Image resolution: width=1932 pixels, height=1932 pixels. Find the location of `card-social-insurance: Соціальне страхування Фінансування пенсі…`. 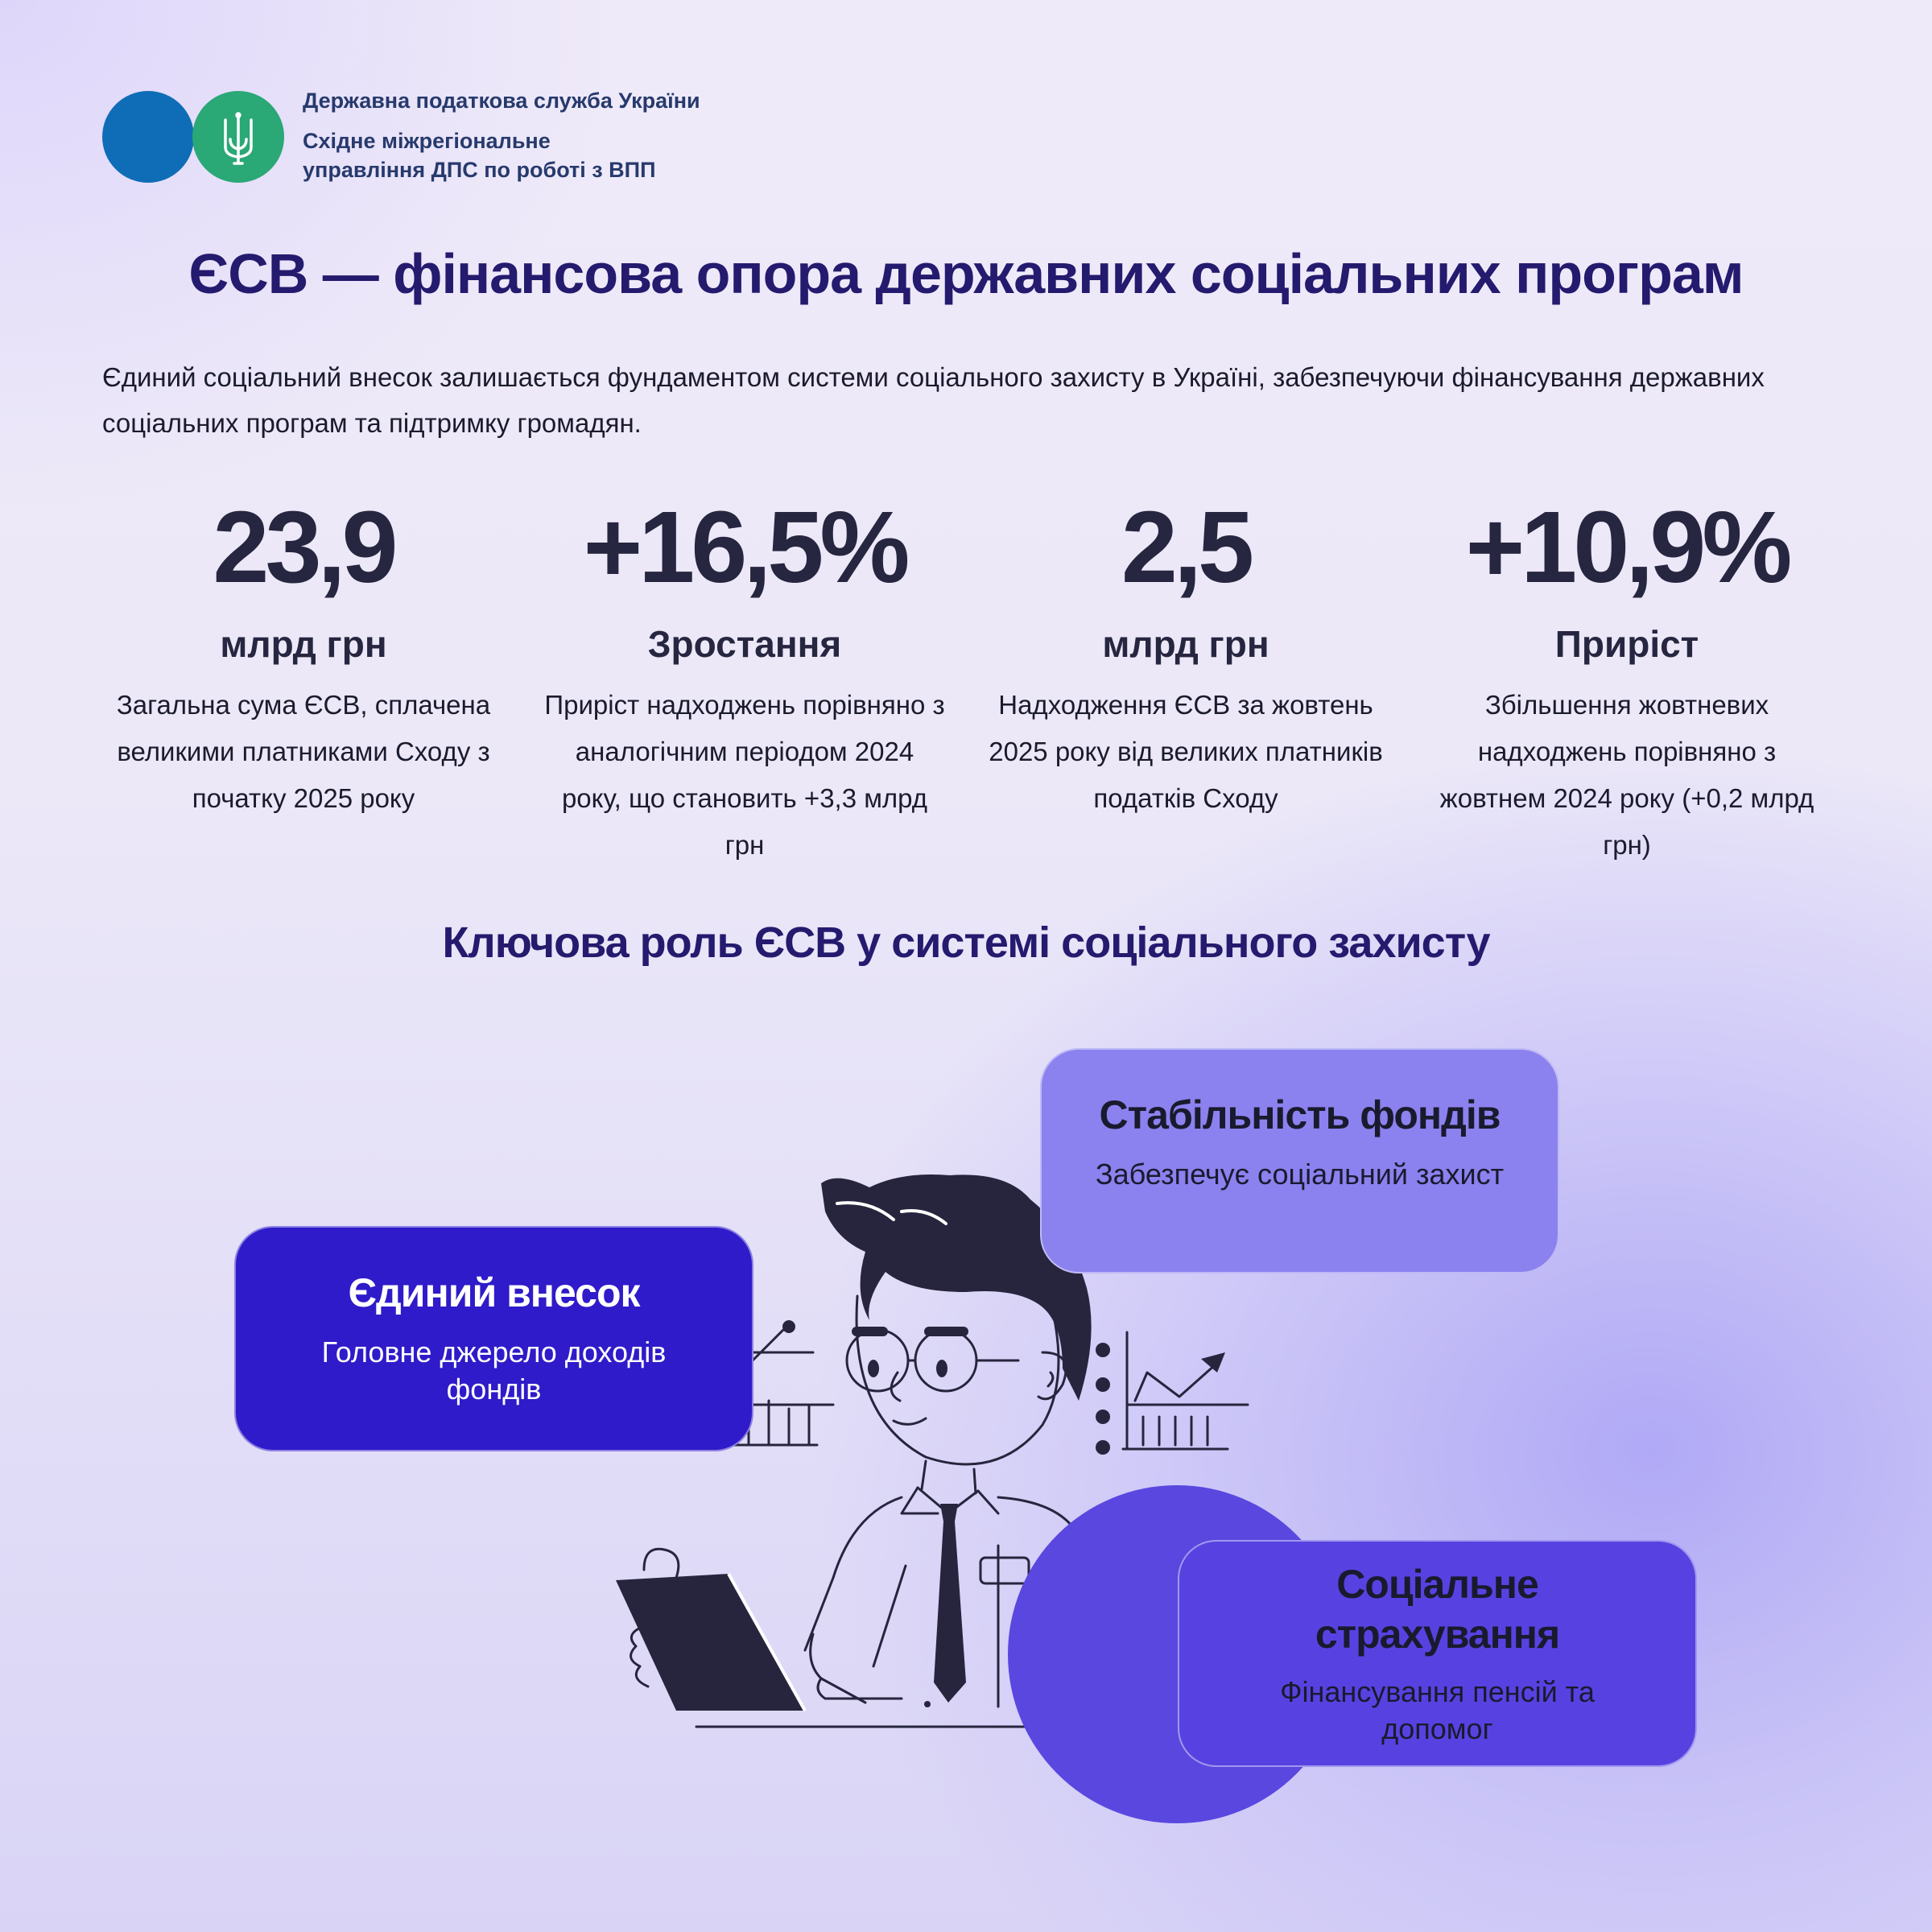

card-social-insurance: Соціальне страхування Фінансування пенсі… is located at coordinates (1437, 1653).